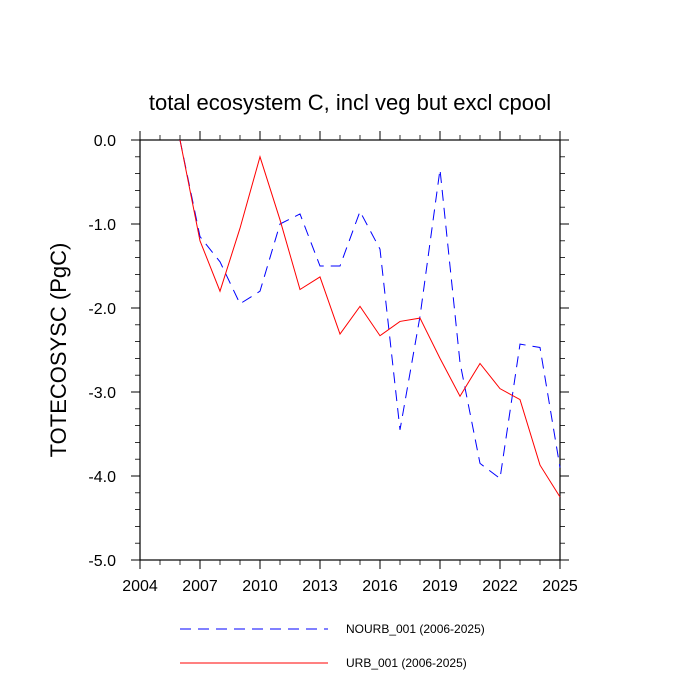 The height and width of the screenshot is (700, 700). What do you see at coordinates (260, 586) in the screenshot?
I see `x-tick-label: 2010` at bounding box center [260, 586].